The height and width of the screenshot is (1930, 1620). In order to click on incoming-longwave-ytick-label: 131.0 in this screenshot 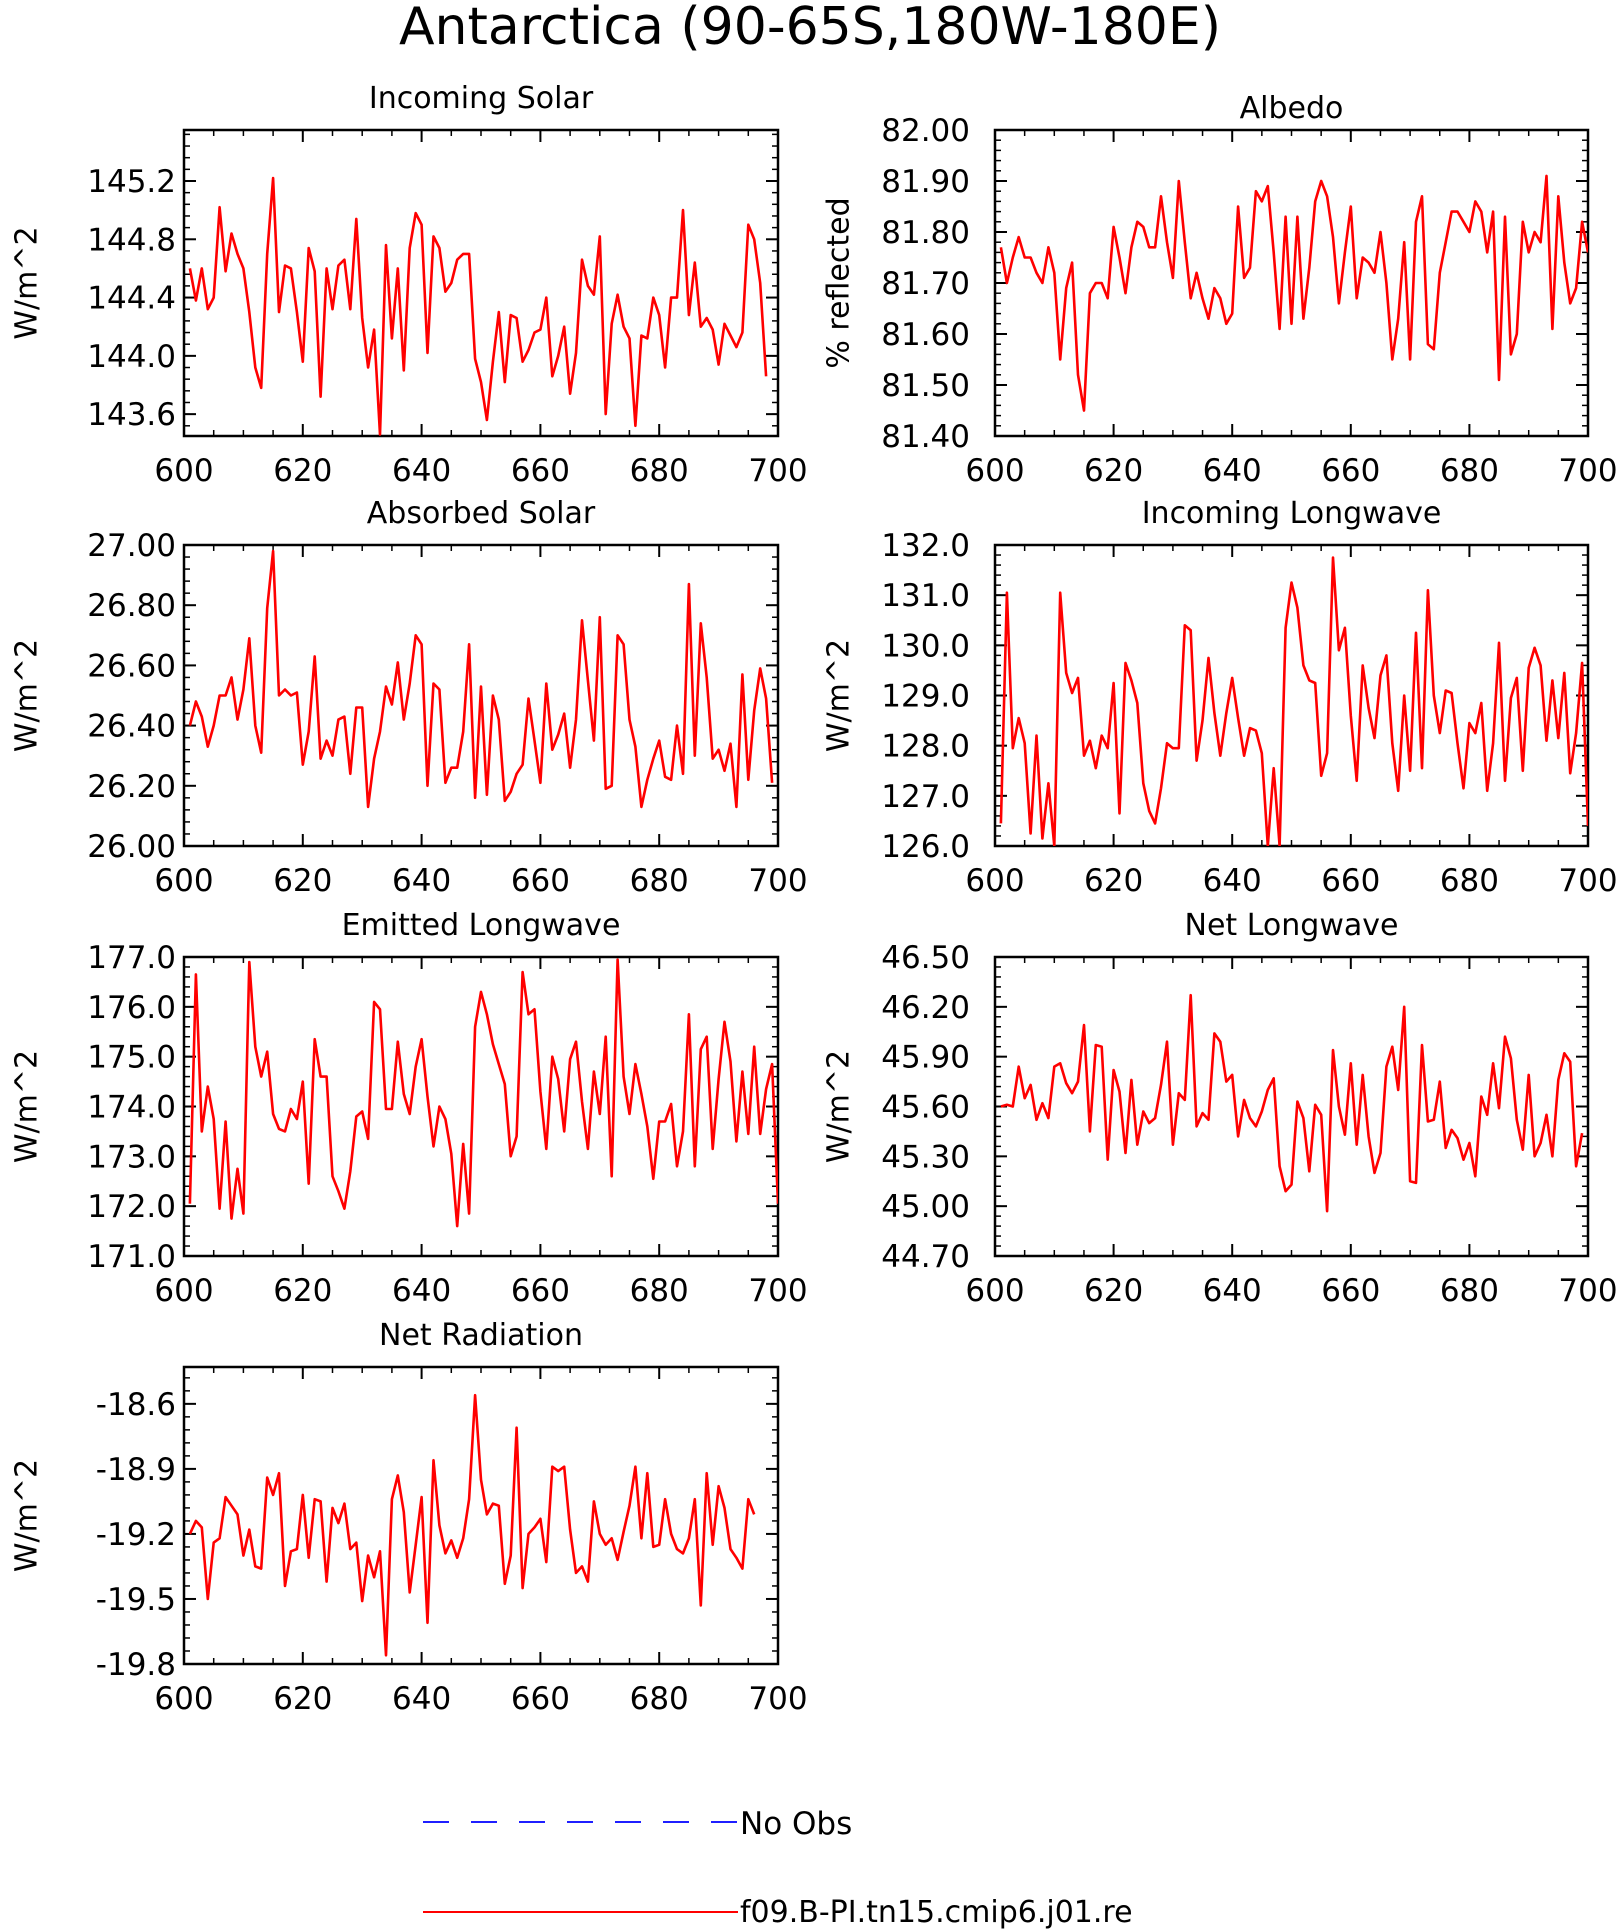, I will do `click(925, 596)`.